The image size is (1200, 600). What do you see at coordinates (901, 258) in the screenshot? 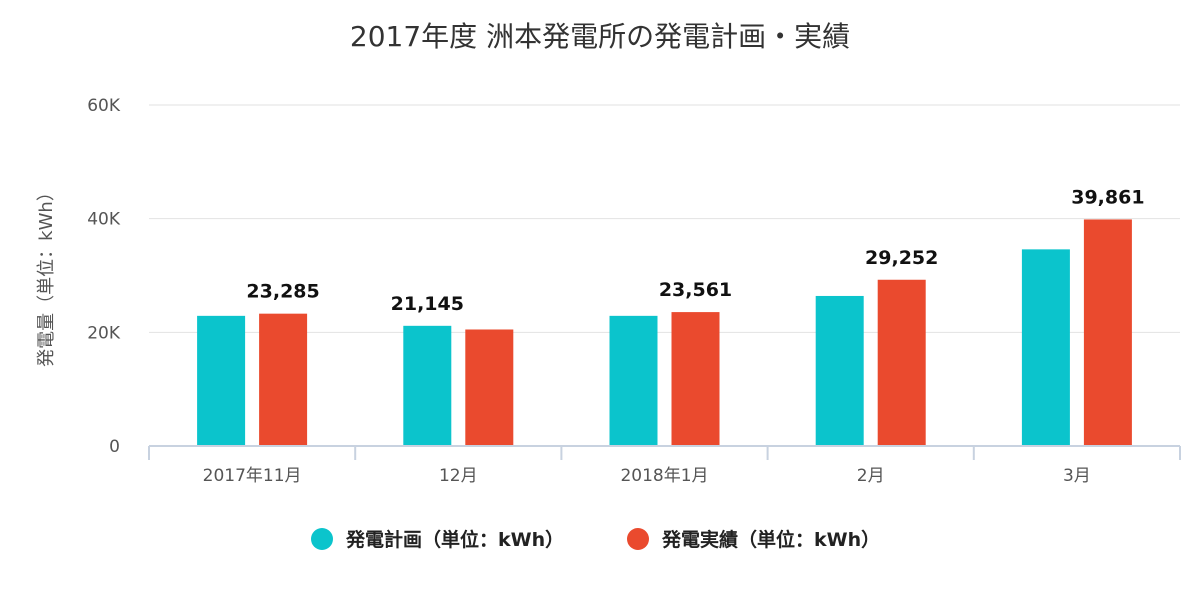
I see `data-label: 29,252` at bounding box center [901, 258].